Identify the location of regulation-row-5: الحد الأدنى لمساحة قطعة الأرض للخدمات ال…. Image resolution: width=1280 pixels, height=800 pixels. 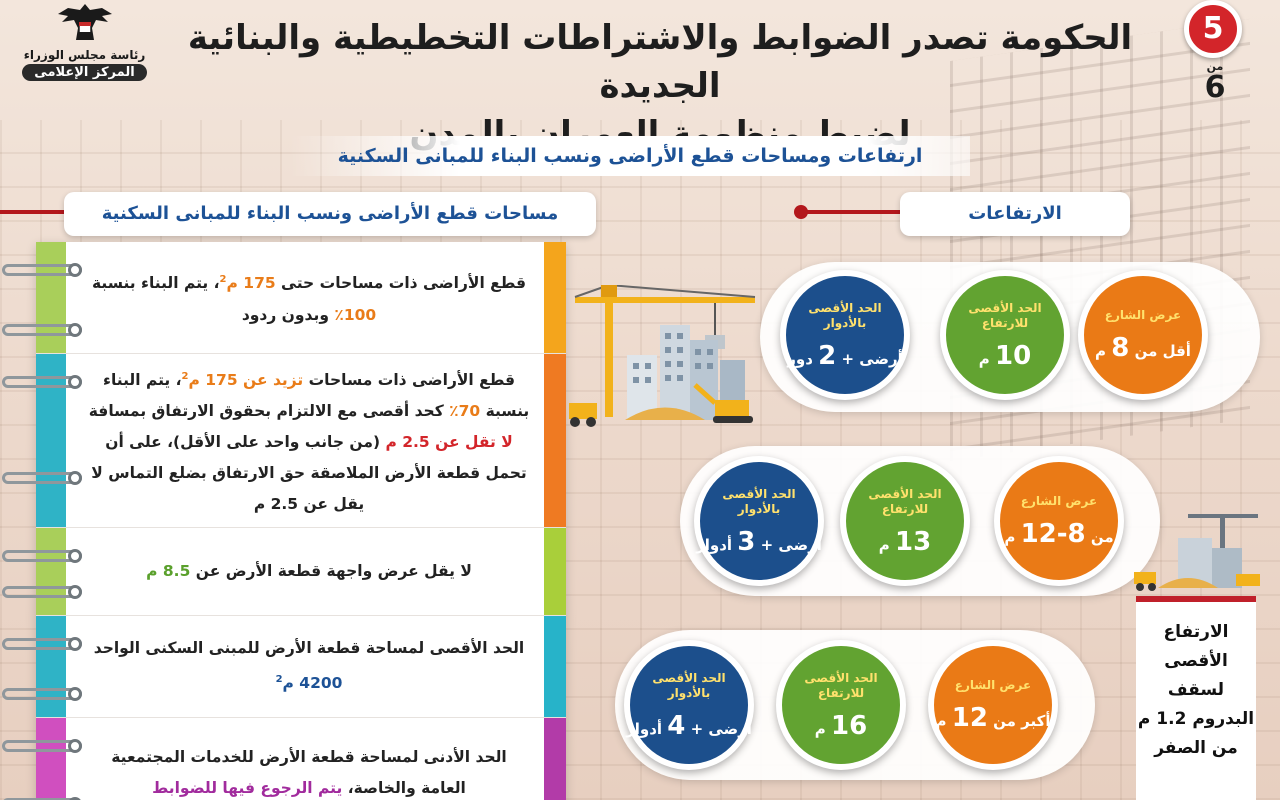
(284, 759).